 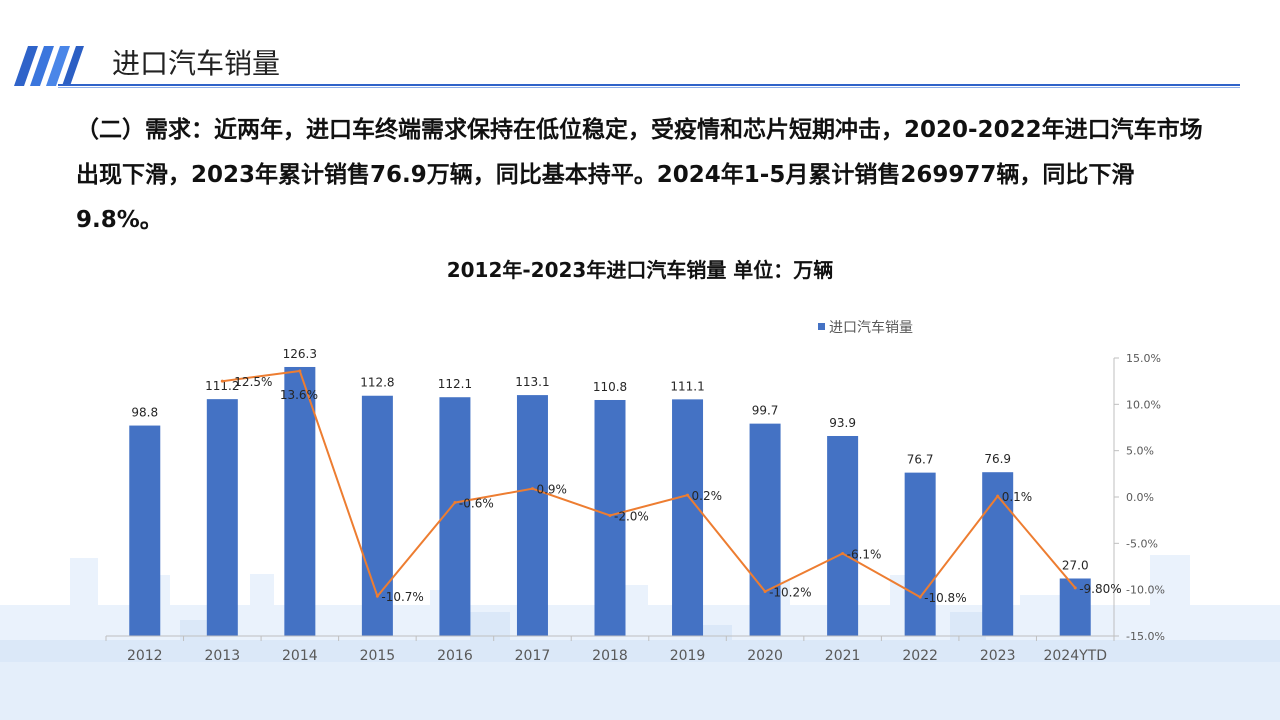 What do you see at coordinates (688, 656) in the screenshot?
I see `x-tick-label: 2019` at bounding box center [688, 656].